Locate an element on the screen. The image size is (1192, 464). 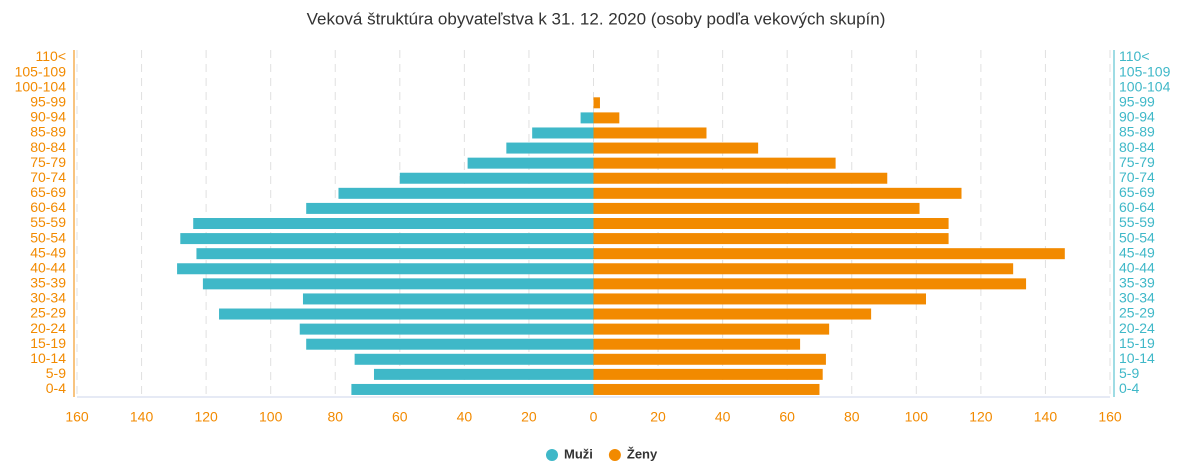
y-tick-label-right: 45-49 is located at coordinates (1137, 252).